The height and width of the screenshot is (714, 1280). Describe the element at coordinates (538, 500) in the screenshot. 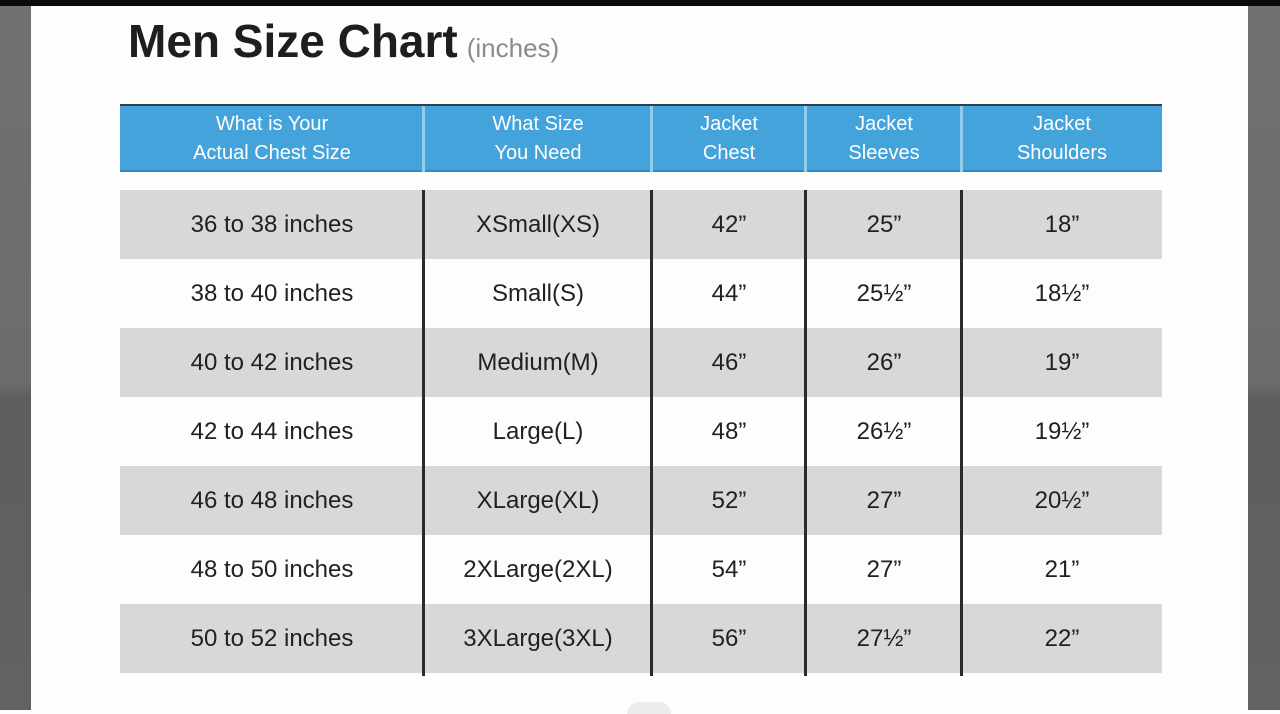

I see `table-cell: XLarge(XL)` at that location.